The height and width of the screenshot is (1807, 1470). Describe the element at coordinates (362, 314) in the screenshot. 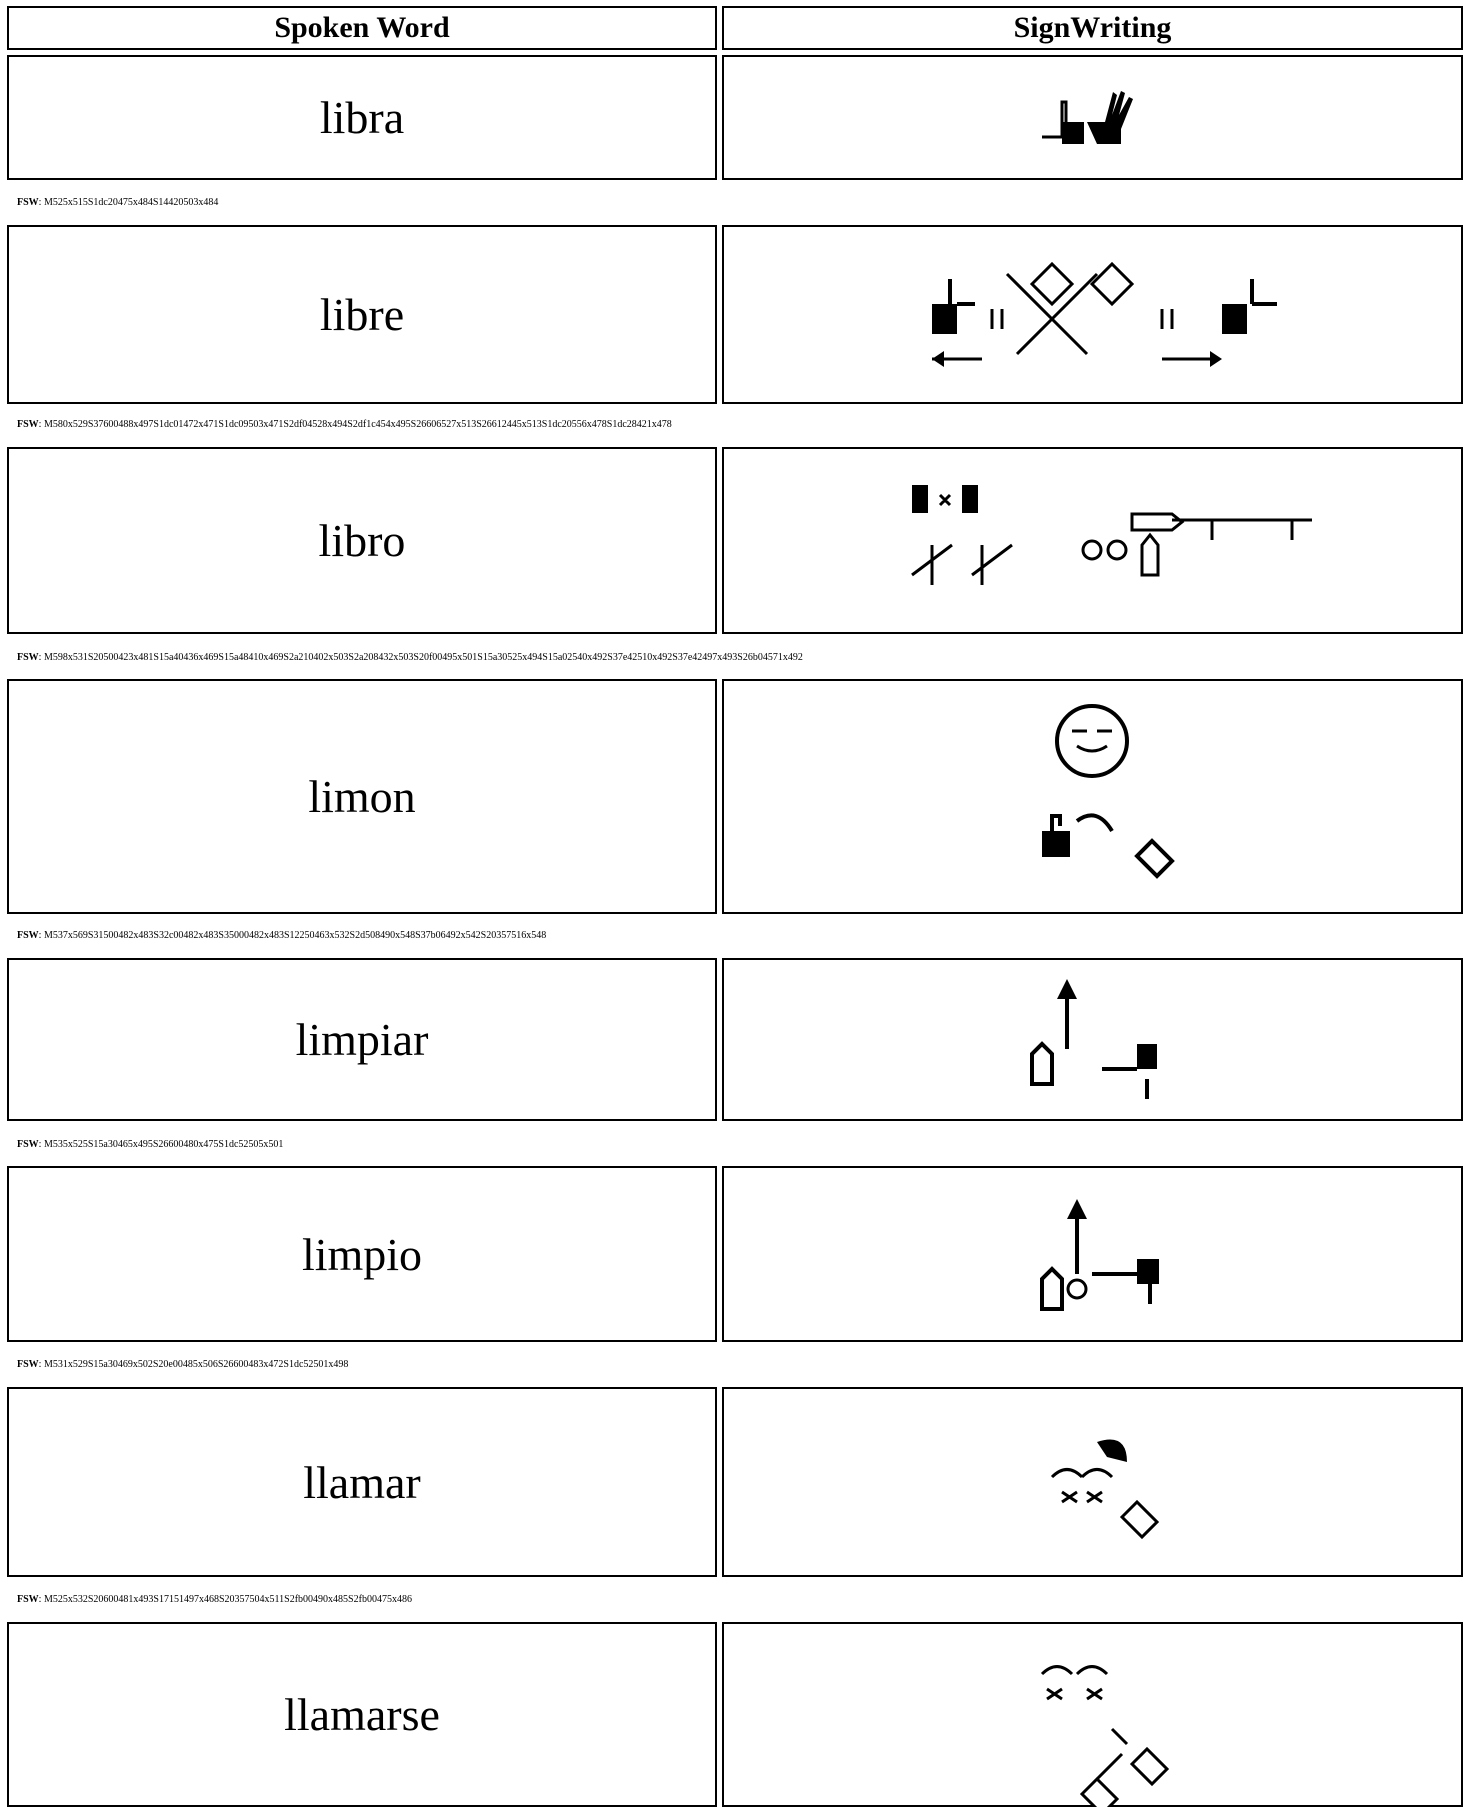

I see `spoken-word-cell: libre` at that location.